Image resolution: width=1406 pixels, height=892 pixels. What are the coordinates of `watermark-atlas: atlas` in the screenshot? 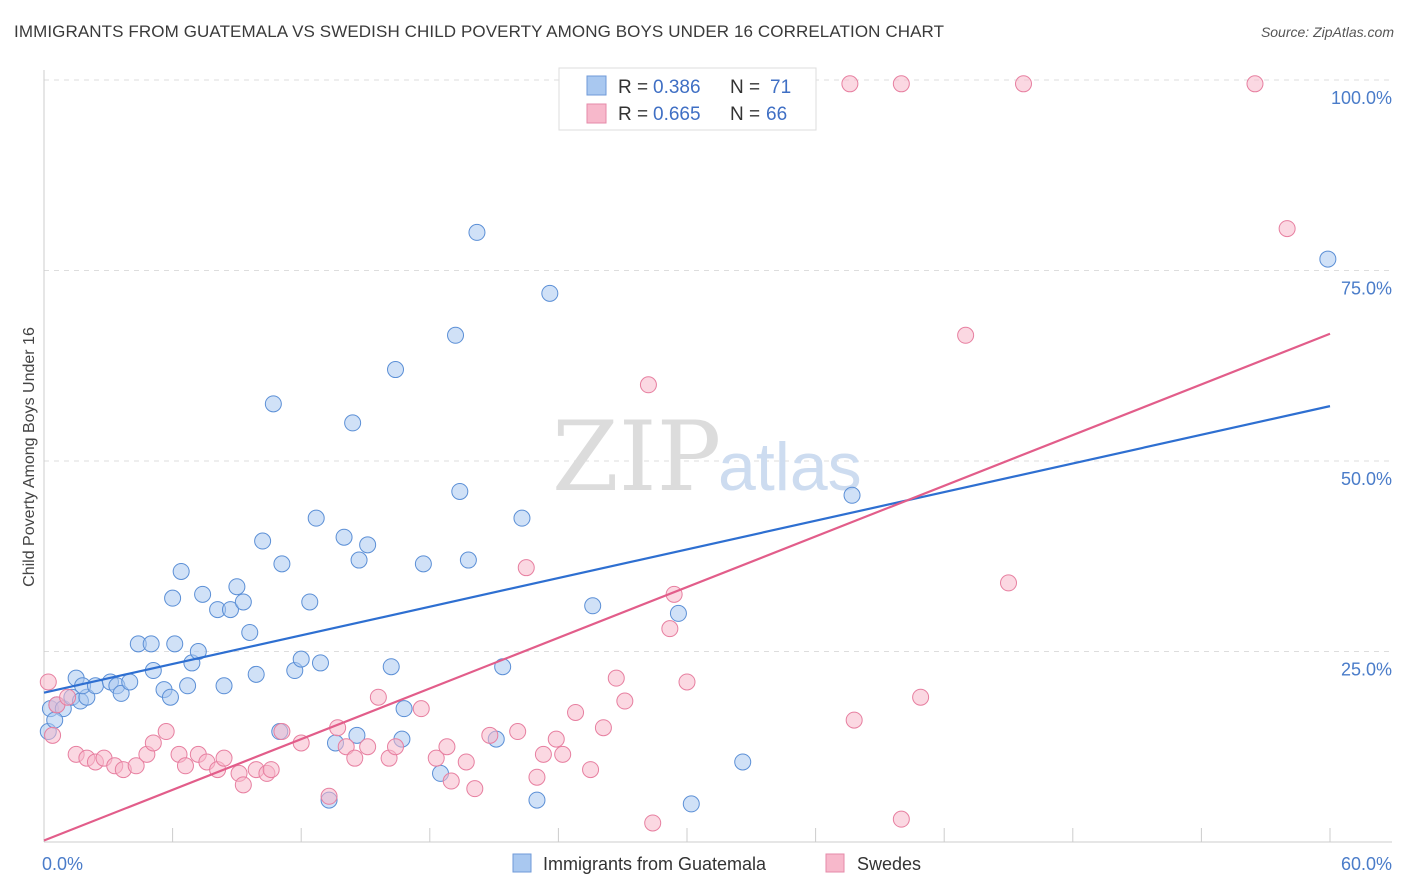 It's located at (790, 467).